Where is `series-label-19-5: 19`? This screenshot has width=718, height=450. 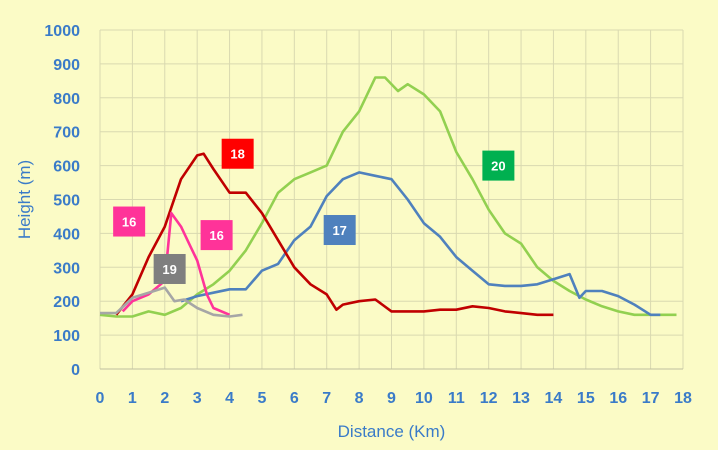 series-label-19-5: 19 is located at coordinates (169, 268).